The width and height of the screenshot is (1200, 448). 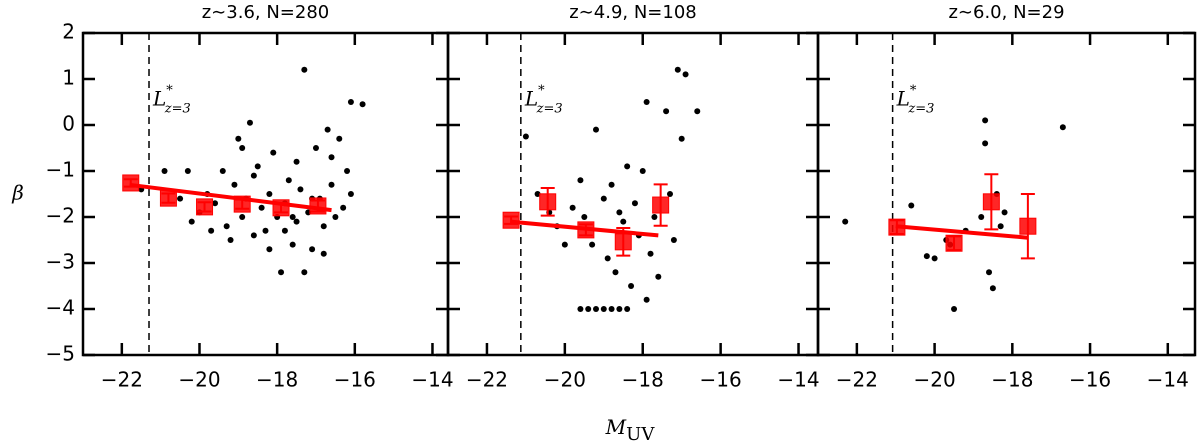 What do you see at coordinates (266, 12) in the screenshot?
I see `panel-title: z∼3.6, N=280` at bounding box center [266, 12].